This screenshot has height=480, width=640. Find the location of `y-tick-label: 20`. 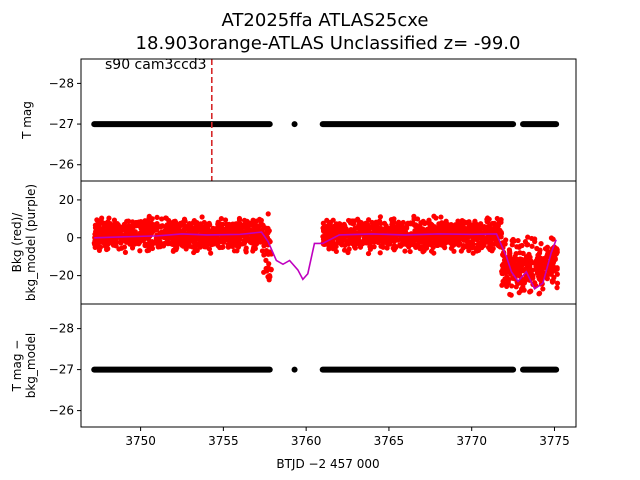

y-tick-label: 20 is located at coordinates (66, 200).